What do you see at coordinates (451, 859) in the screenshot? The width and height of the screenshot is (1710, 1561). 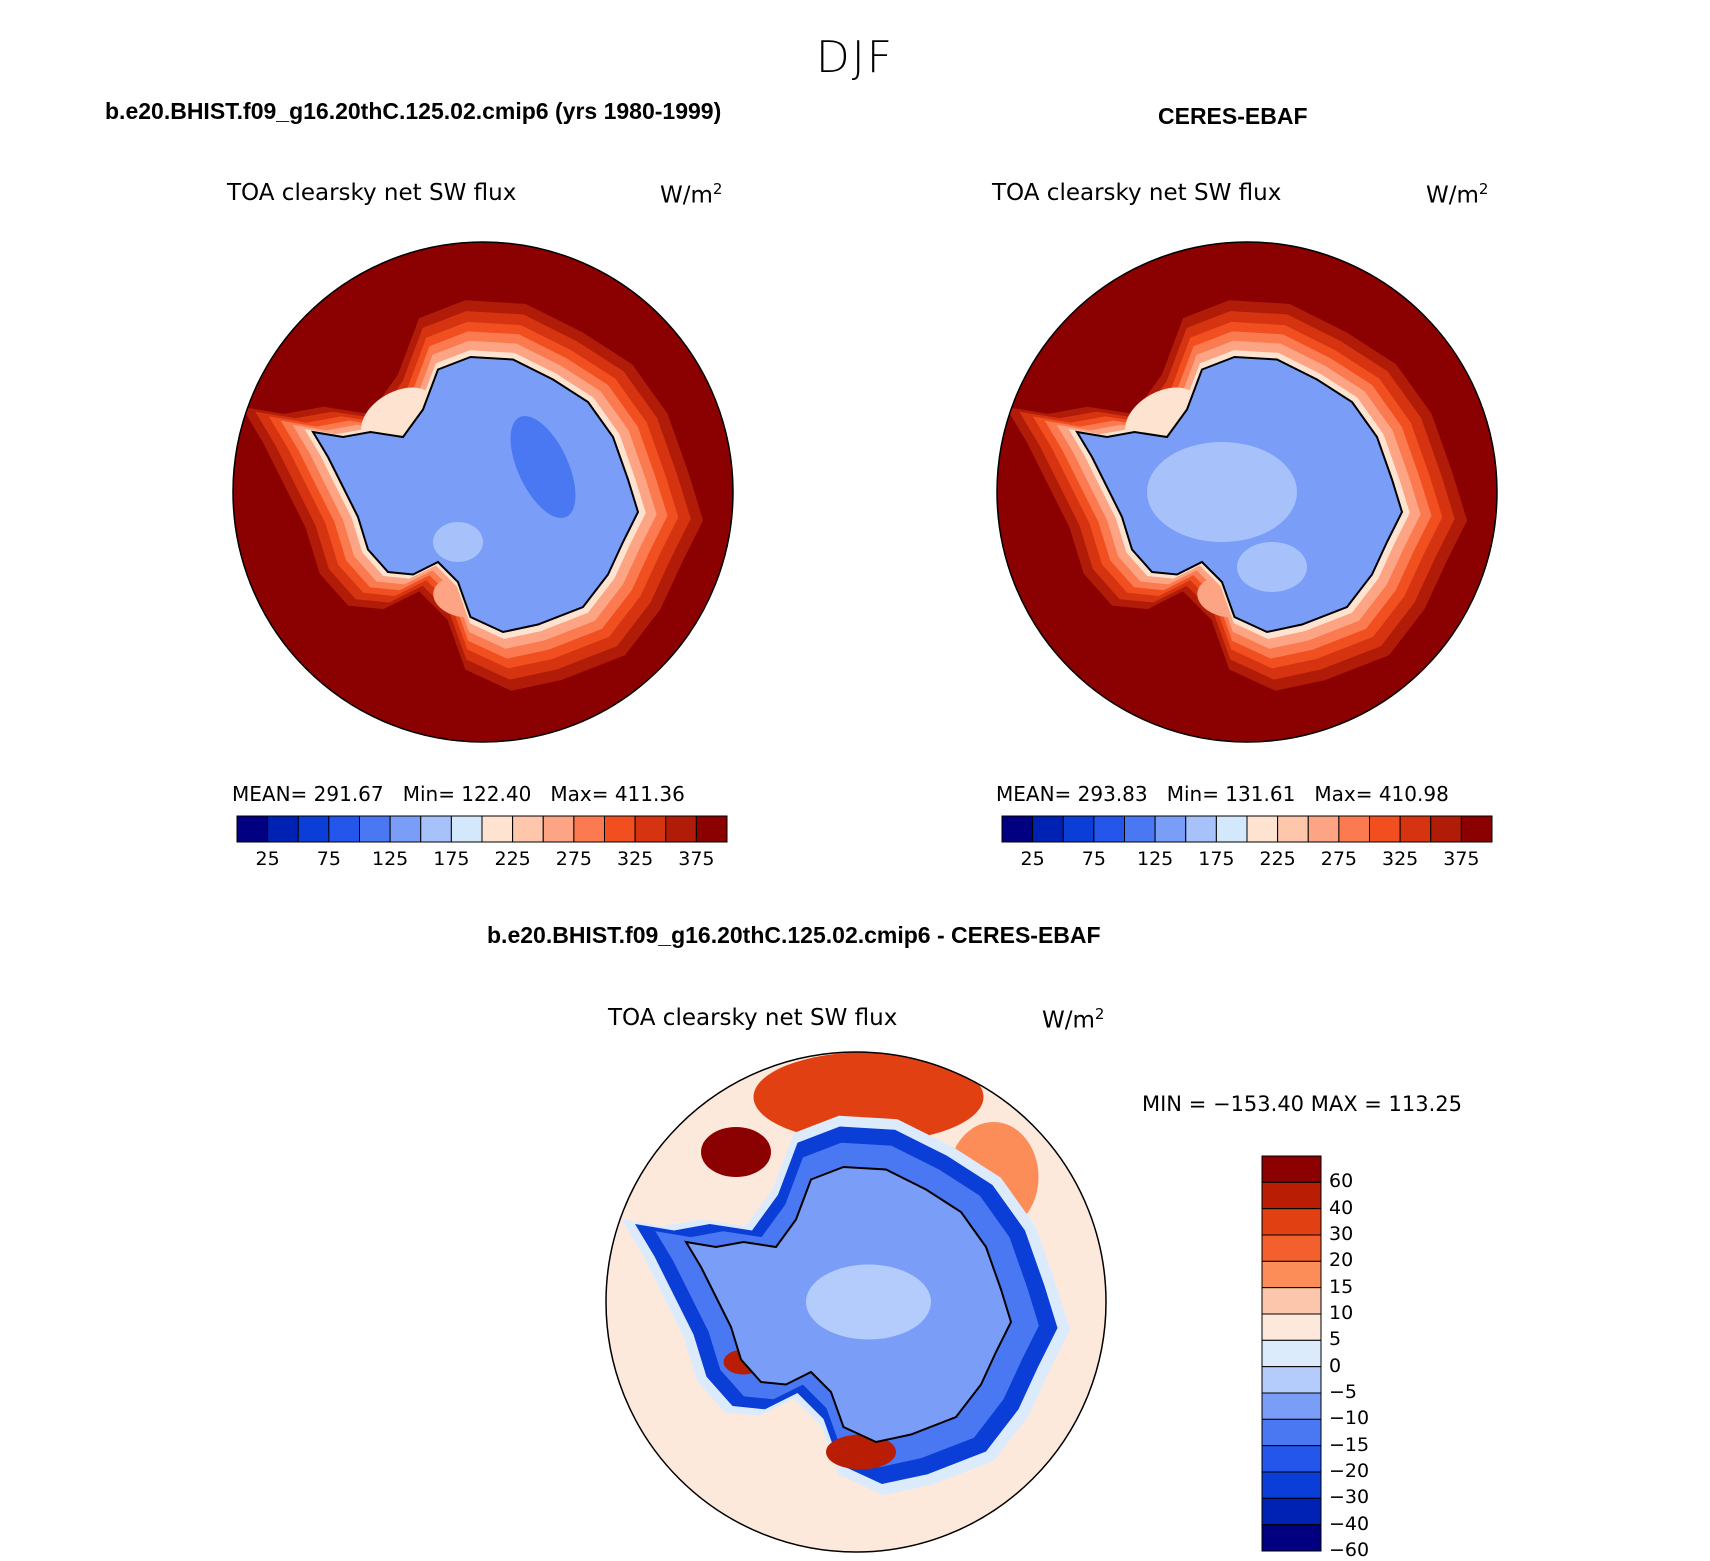 I see `panel1-tick-label: 175` at bounding box center [451, 859].